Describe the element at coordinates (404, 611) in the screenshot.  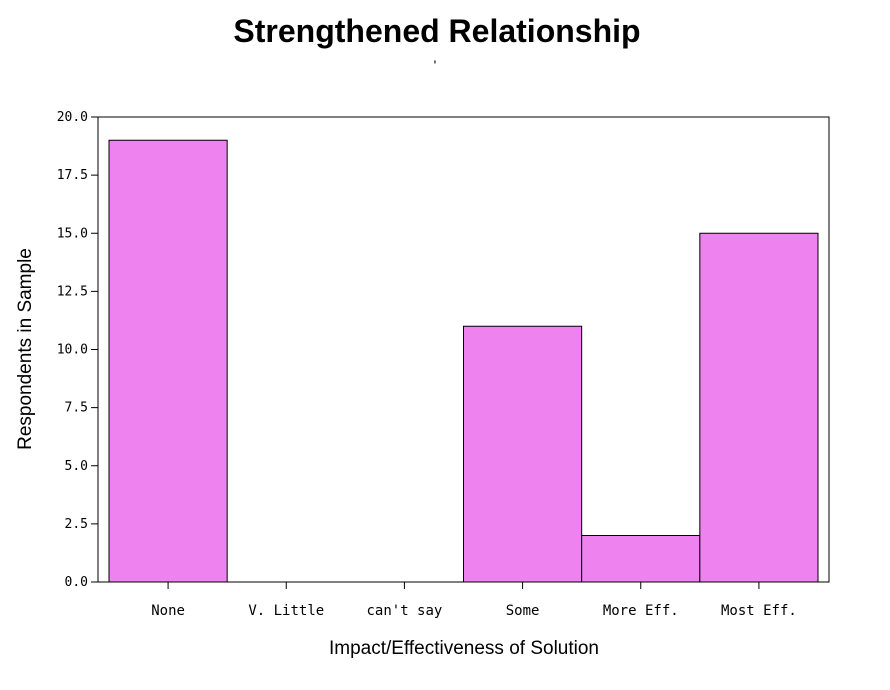
I see `x-tick-label: can't say` at that location.